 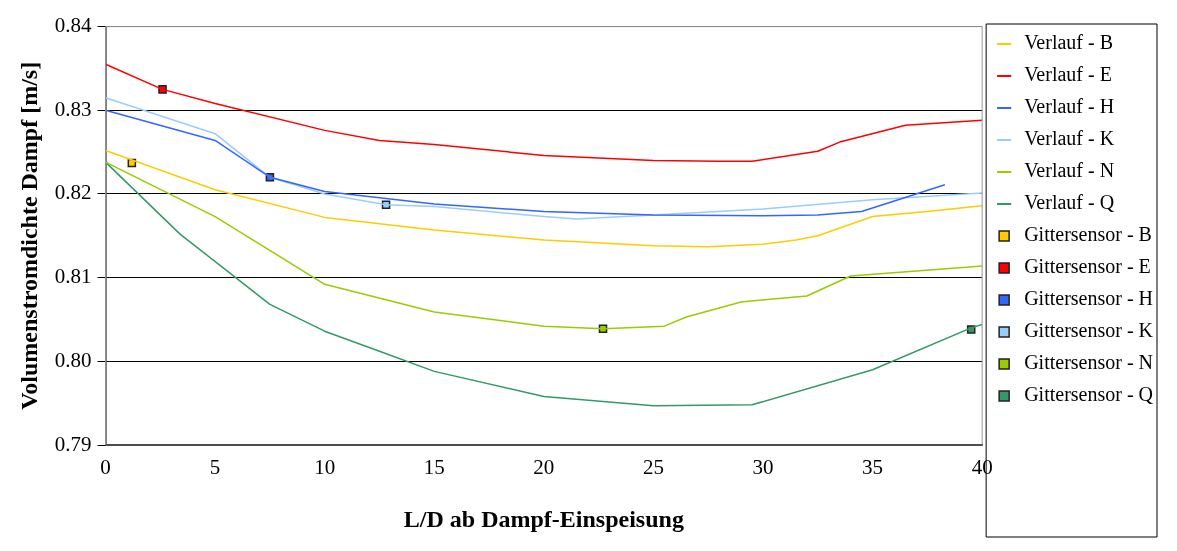 I want to click on x-tick-label: 10, so click(x=325, y=467).